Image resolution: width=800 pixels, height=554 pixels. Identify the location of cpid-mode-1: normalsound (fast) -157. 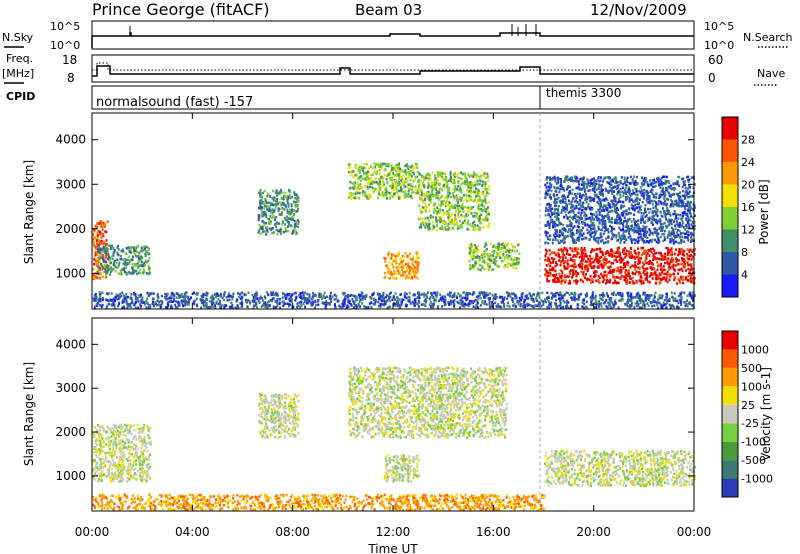
(174, 102).